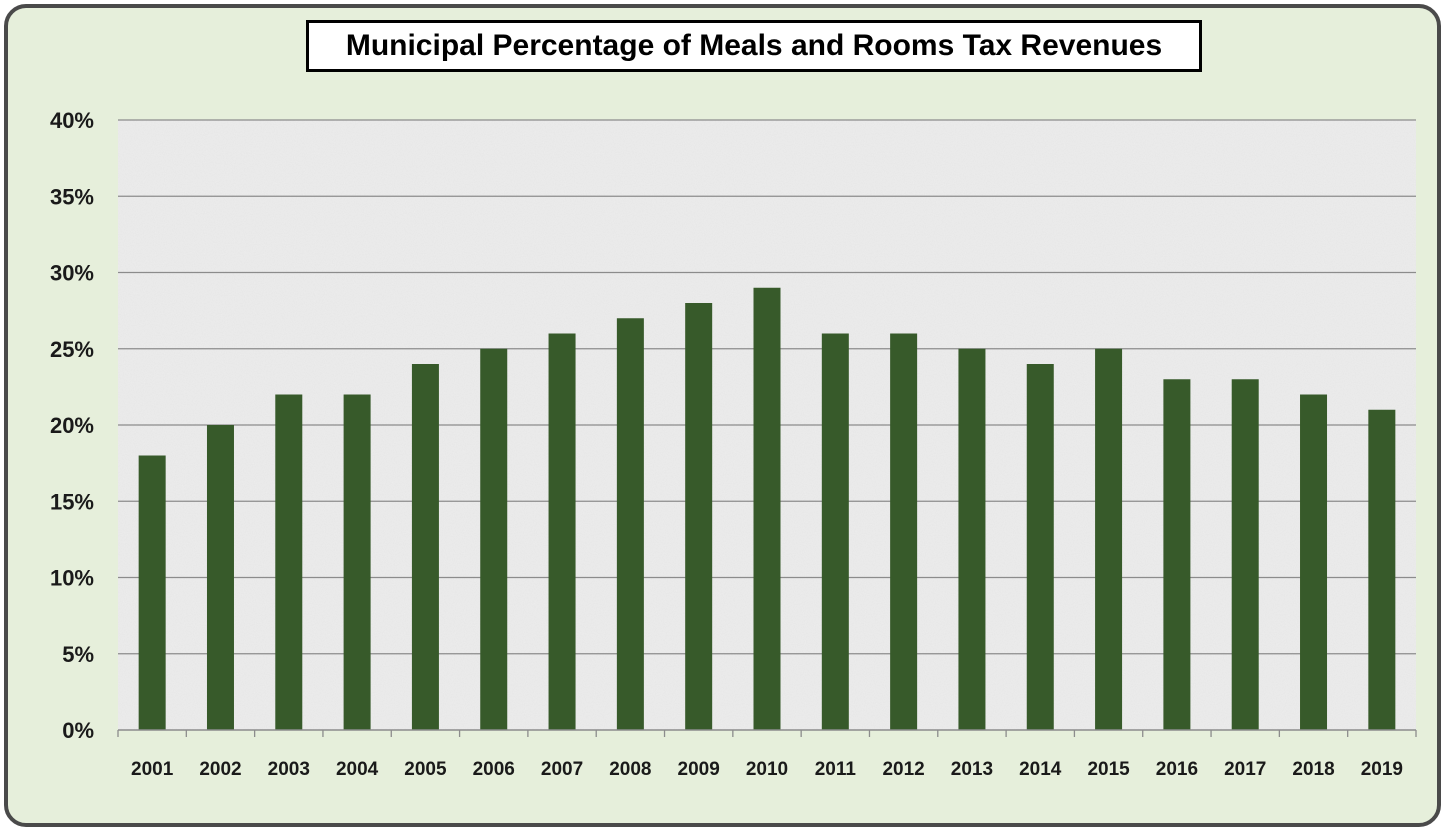 This screenshot has width=1449, height=835. Describe the element at coordinates (72, 501) in the screenshot. I see `y-tick-label: 15%` at that location.